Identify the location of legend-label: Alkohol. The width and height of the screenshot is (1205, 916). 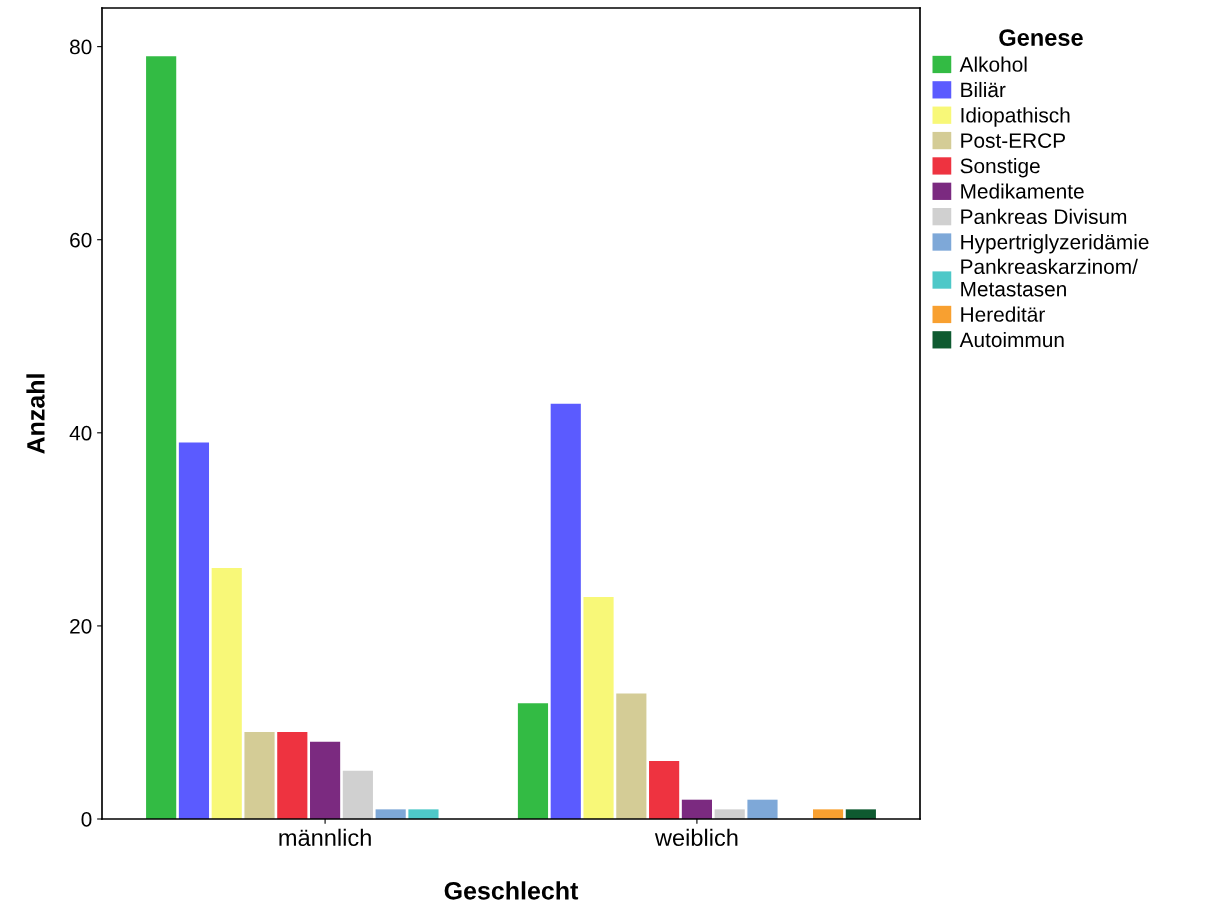
(993, 64).